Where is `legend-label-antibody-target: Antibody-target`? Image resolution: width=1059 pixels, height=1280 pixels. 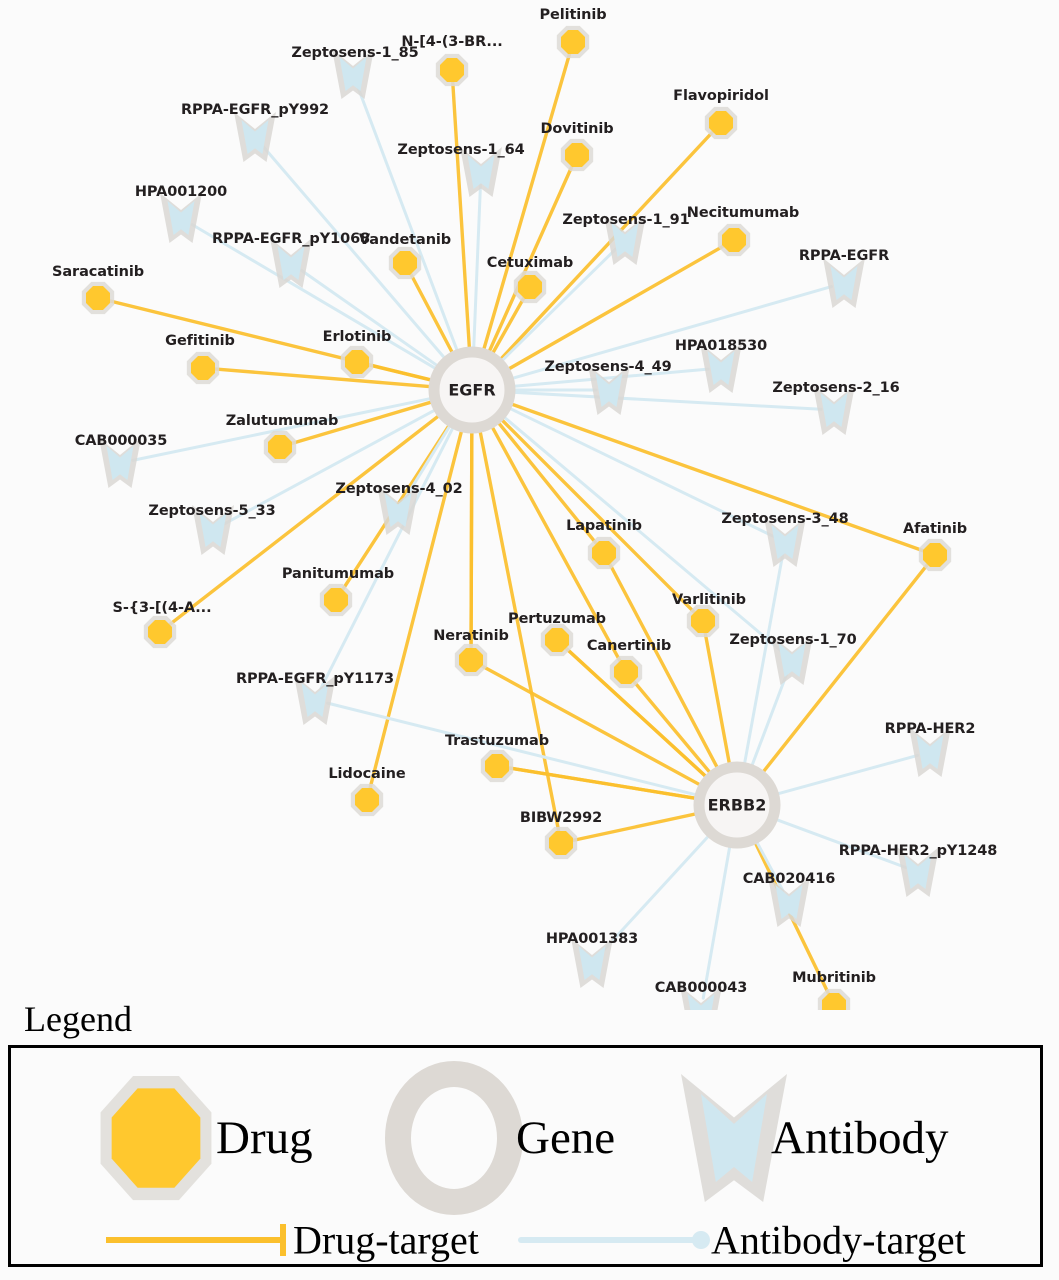 legend-label-antibody-target: Antibody-target is located at coordinates (838, 1240).